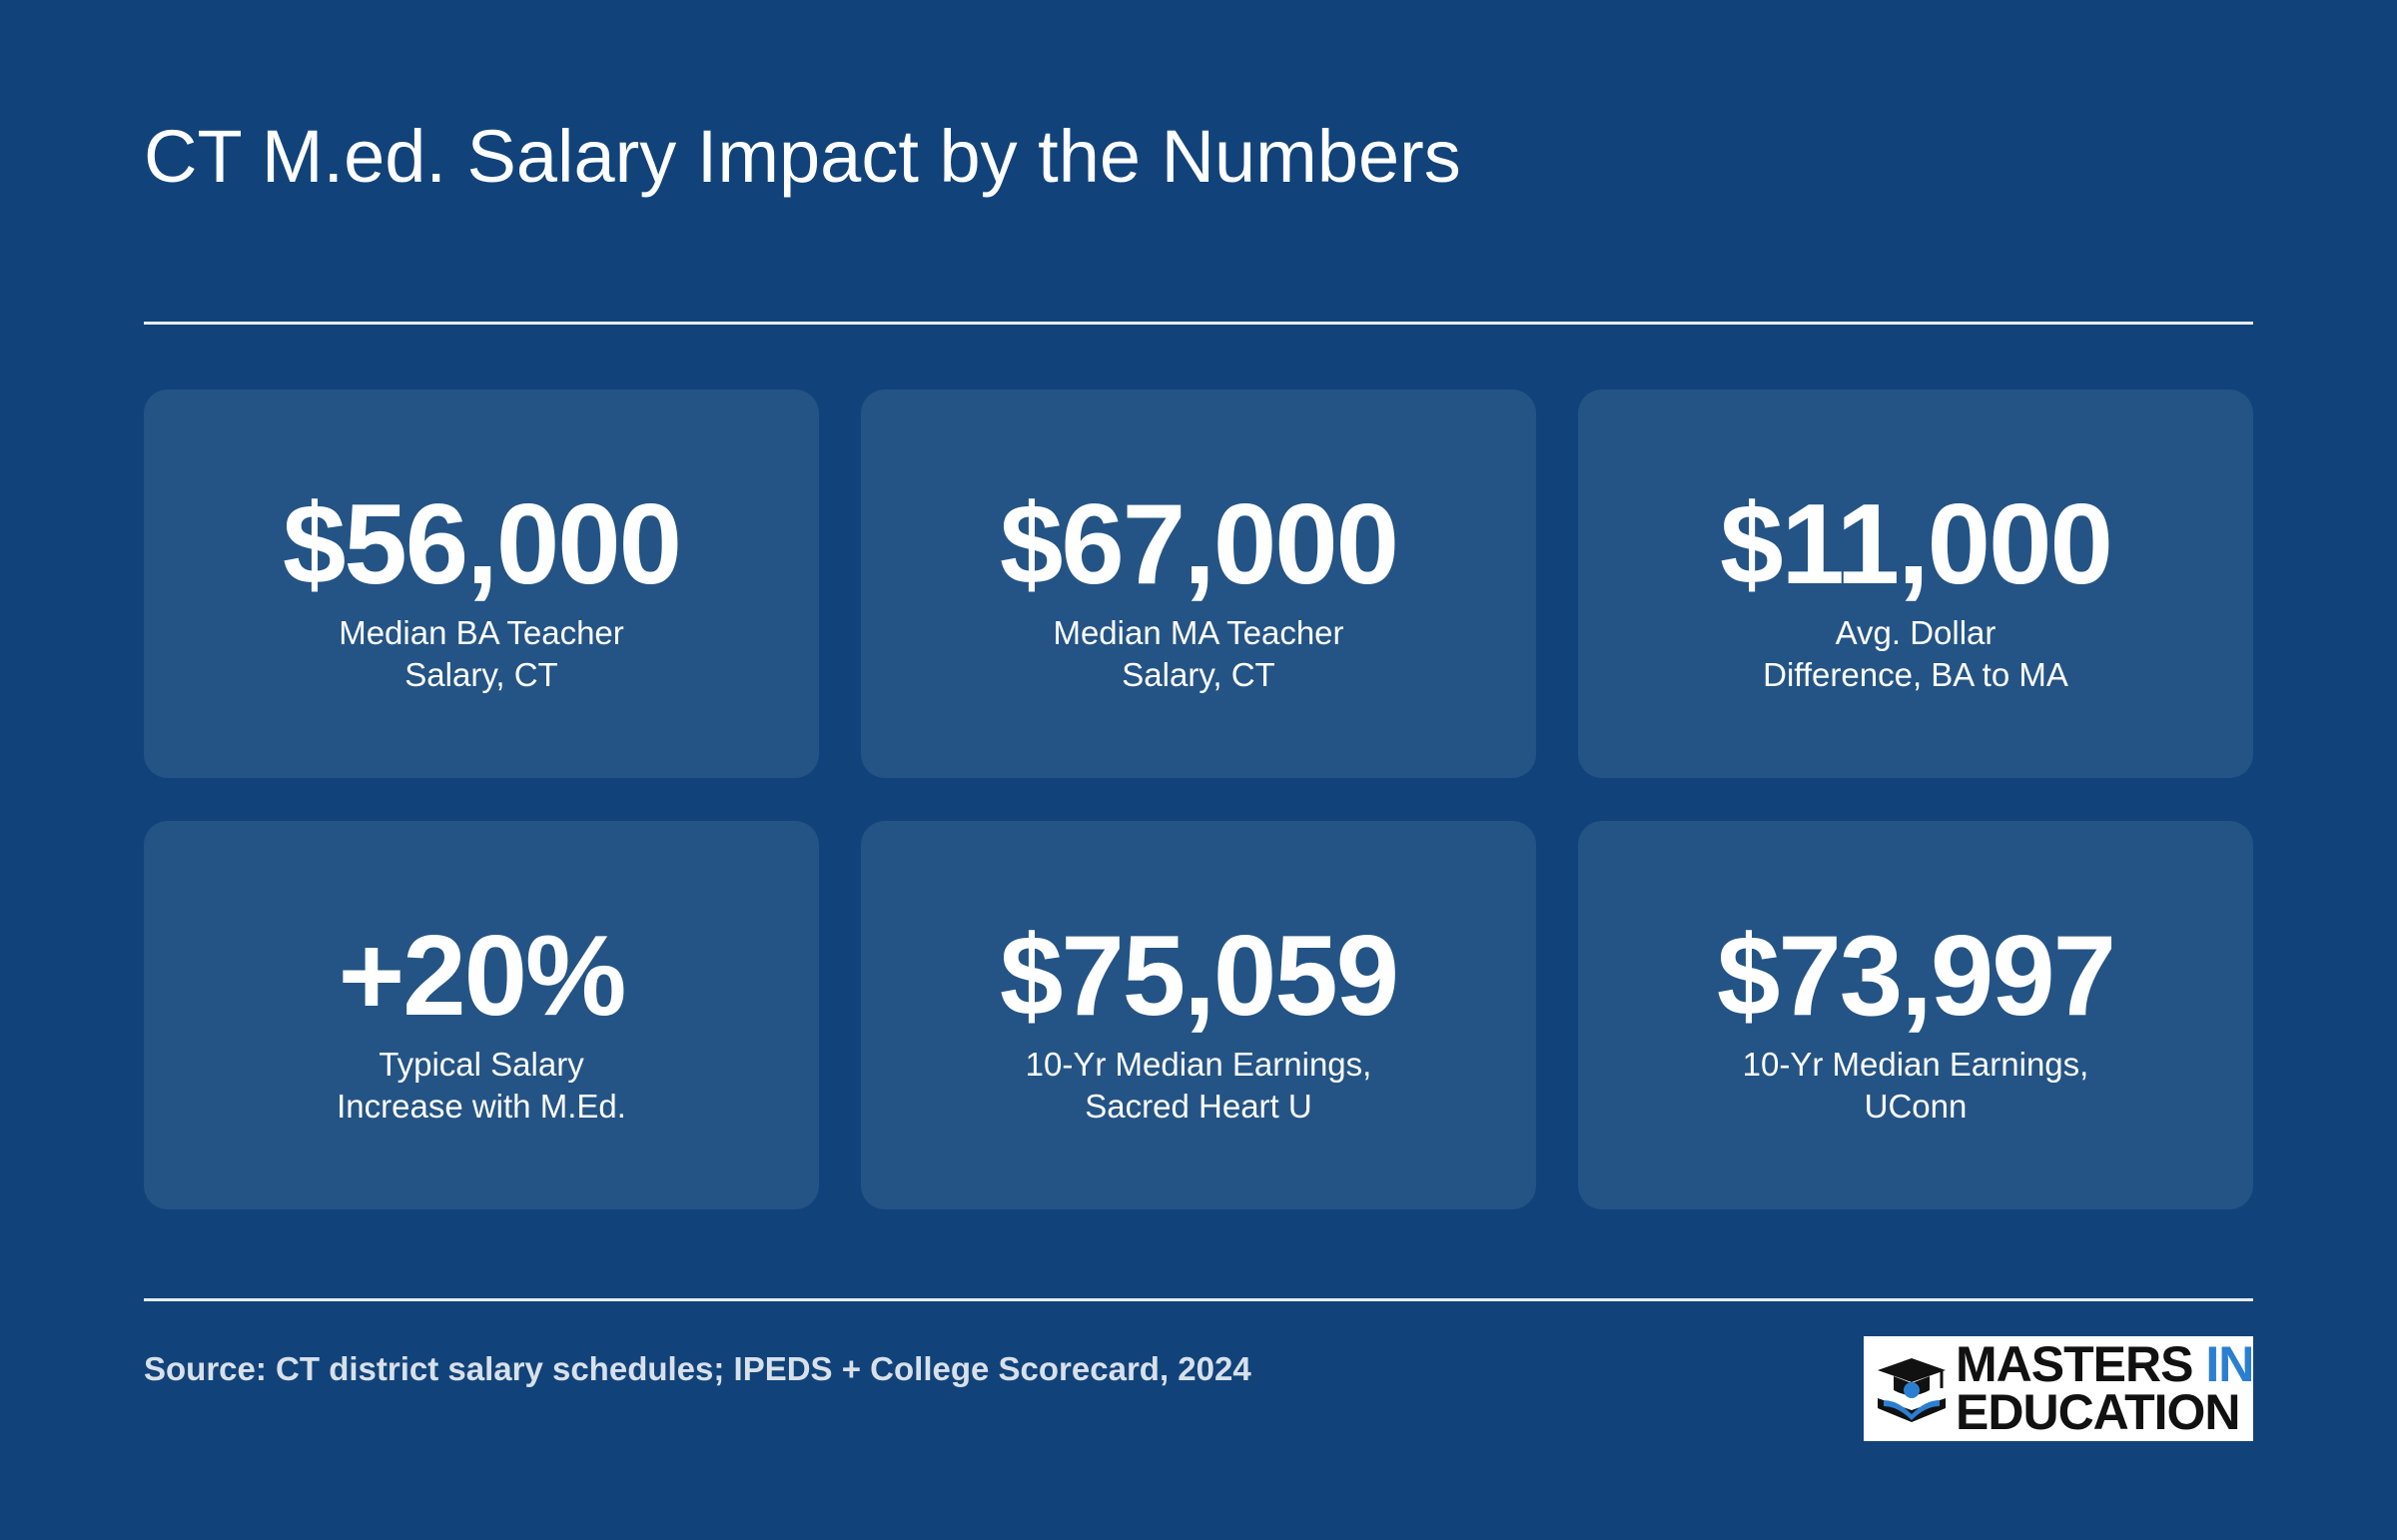 The image size is (2397, 1540). Describe the element at coordinates (482, 654) in the screenshot. I see `stat-label: Median BA Teacher Salary, CT` at that location.